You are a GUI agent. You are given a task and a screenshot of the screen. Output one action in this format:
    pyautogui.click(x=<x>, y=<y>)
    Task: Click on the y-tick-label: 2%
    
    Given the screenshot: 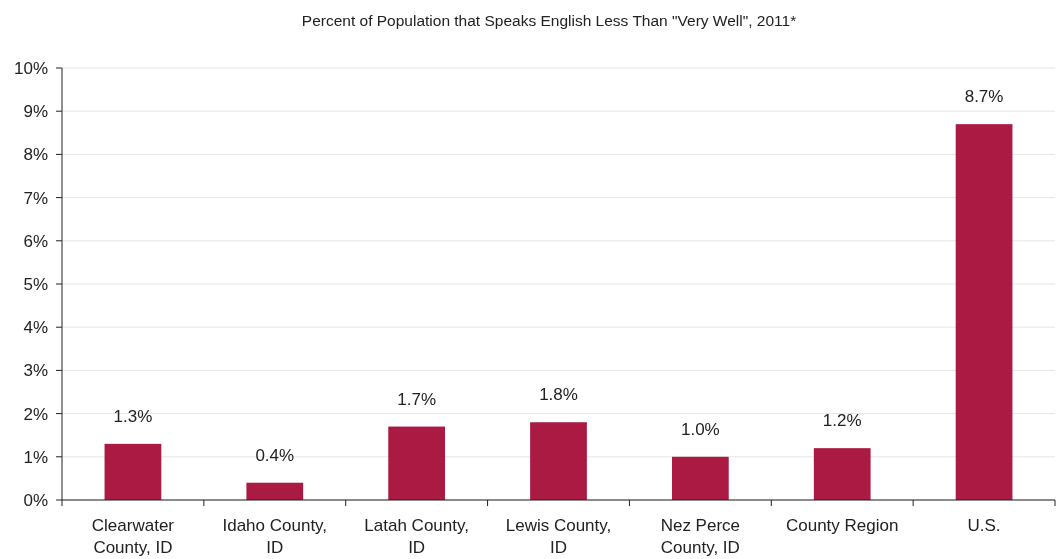 What is the action you would take?
    pyautogui.click(x=35, y=414)
    